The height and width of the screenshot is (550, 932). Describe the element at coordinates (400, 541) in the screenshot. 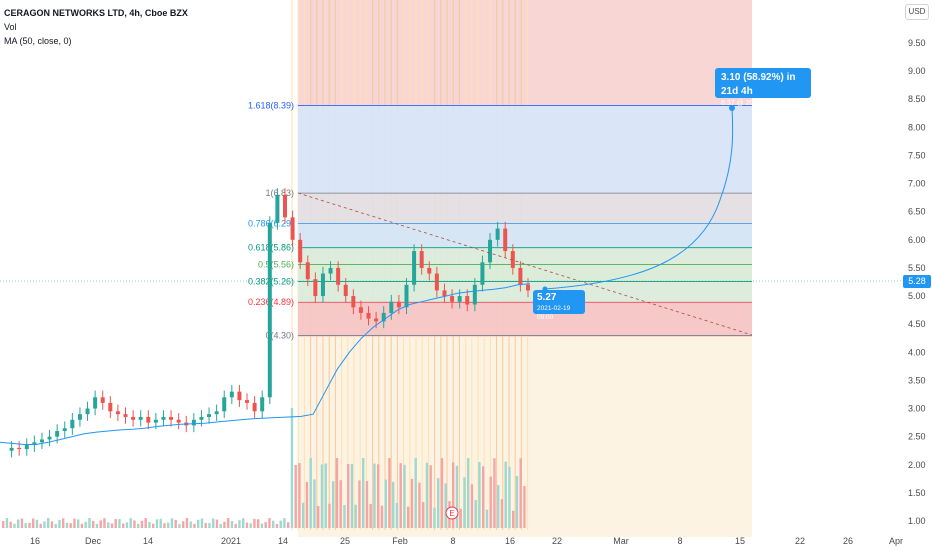

I see `time-tick-label: Feb` at that location.